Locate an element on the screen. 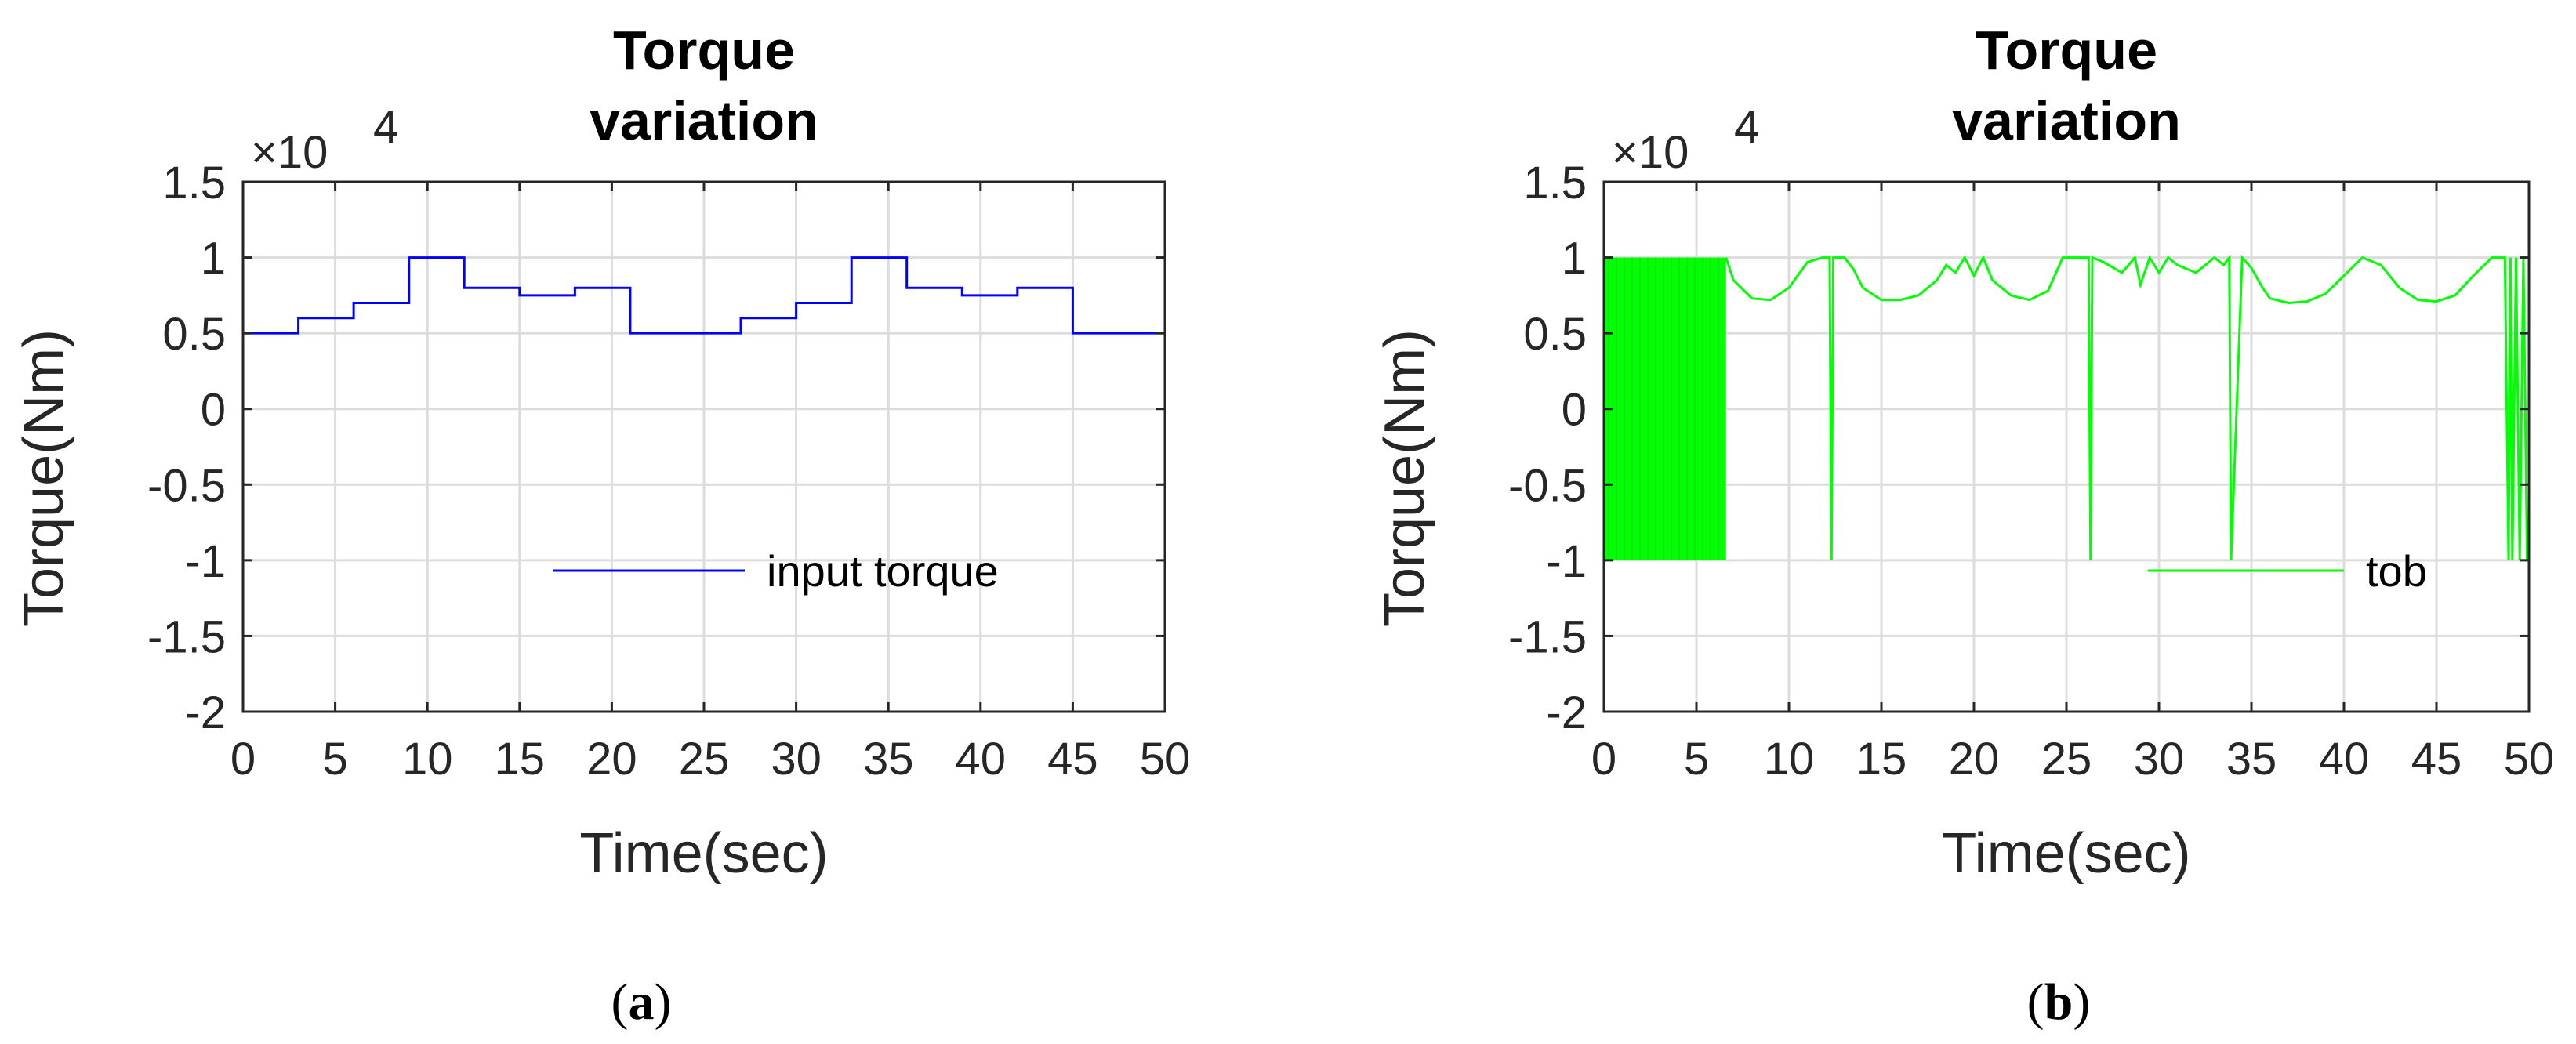 This screenshot has width=2576, height=1044. oscillation-band is located at coordinates (1665, 408).